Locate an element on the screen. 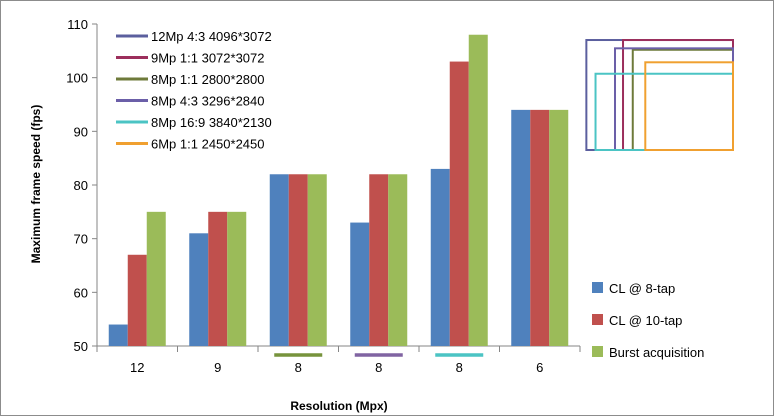 The image size is (774, 416). x-axis-title: Resolution (Mpx) is located at coordinates (338, 406).